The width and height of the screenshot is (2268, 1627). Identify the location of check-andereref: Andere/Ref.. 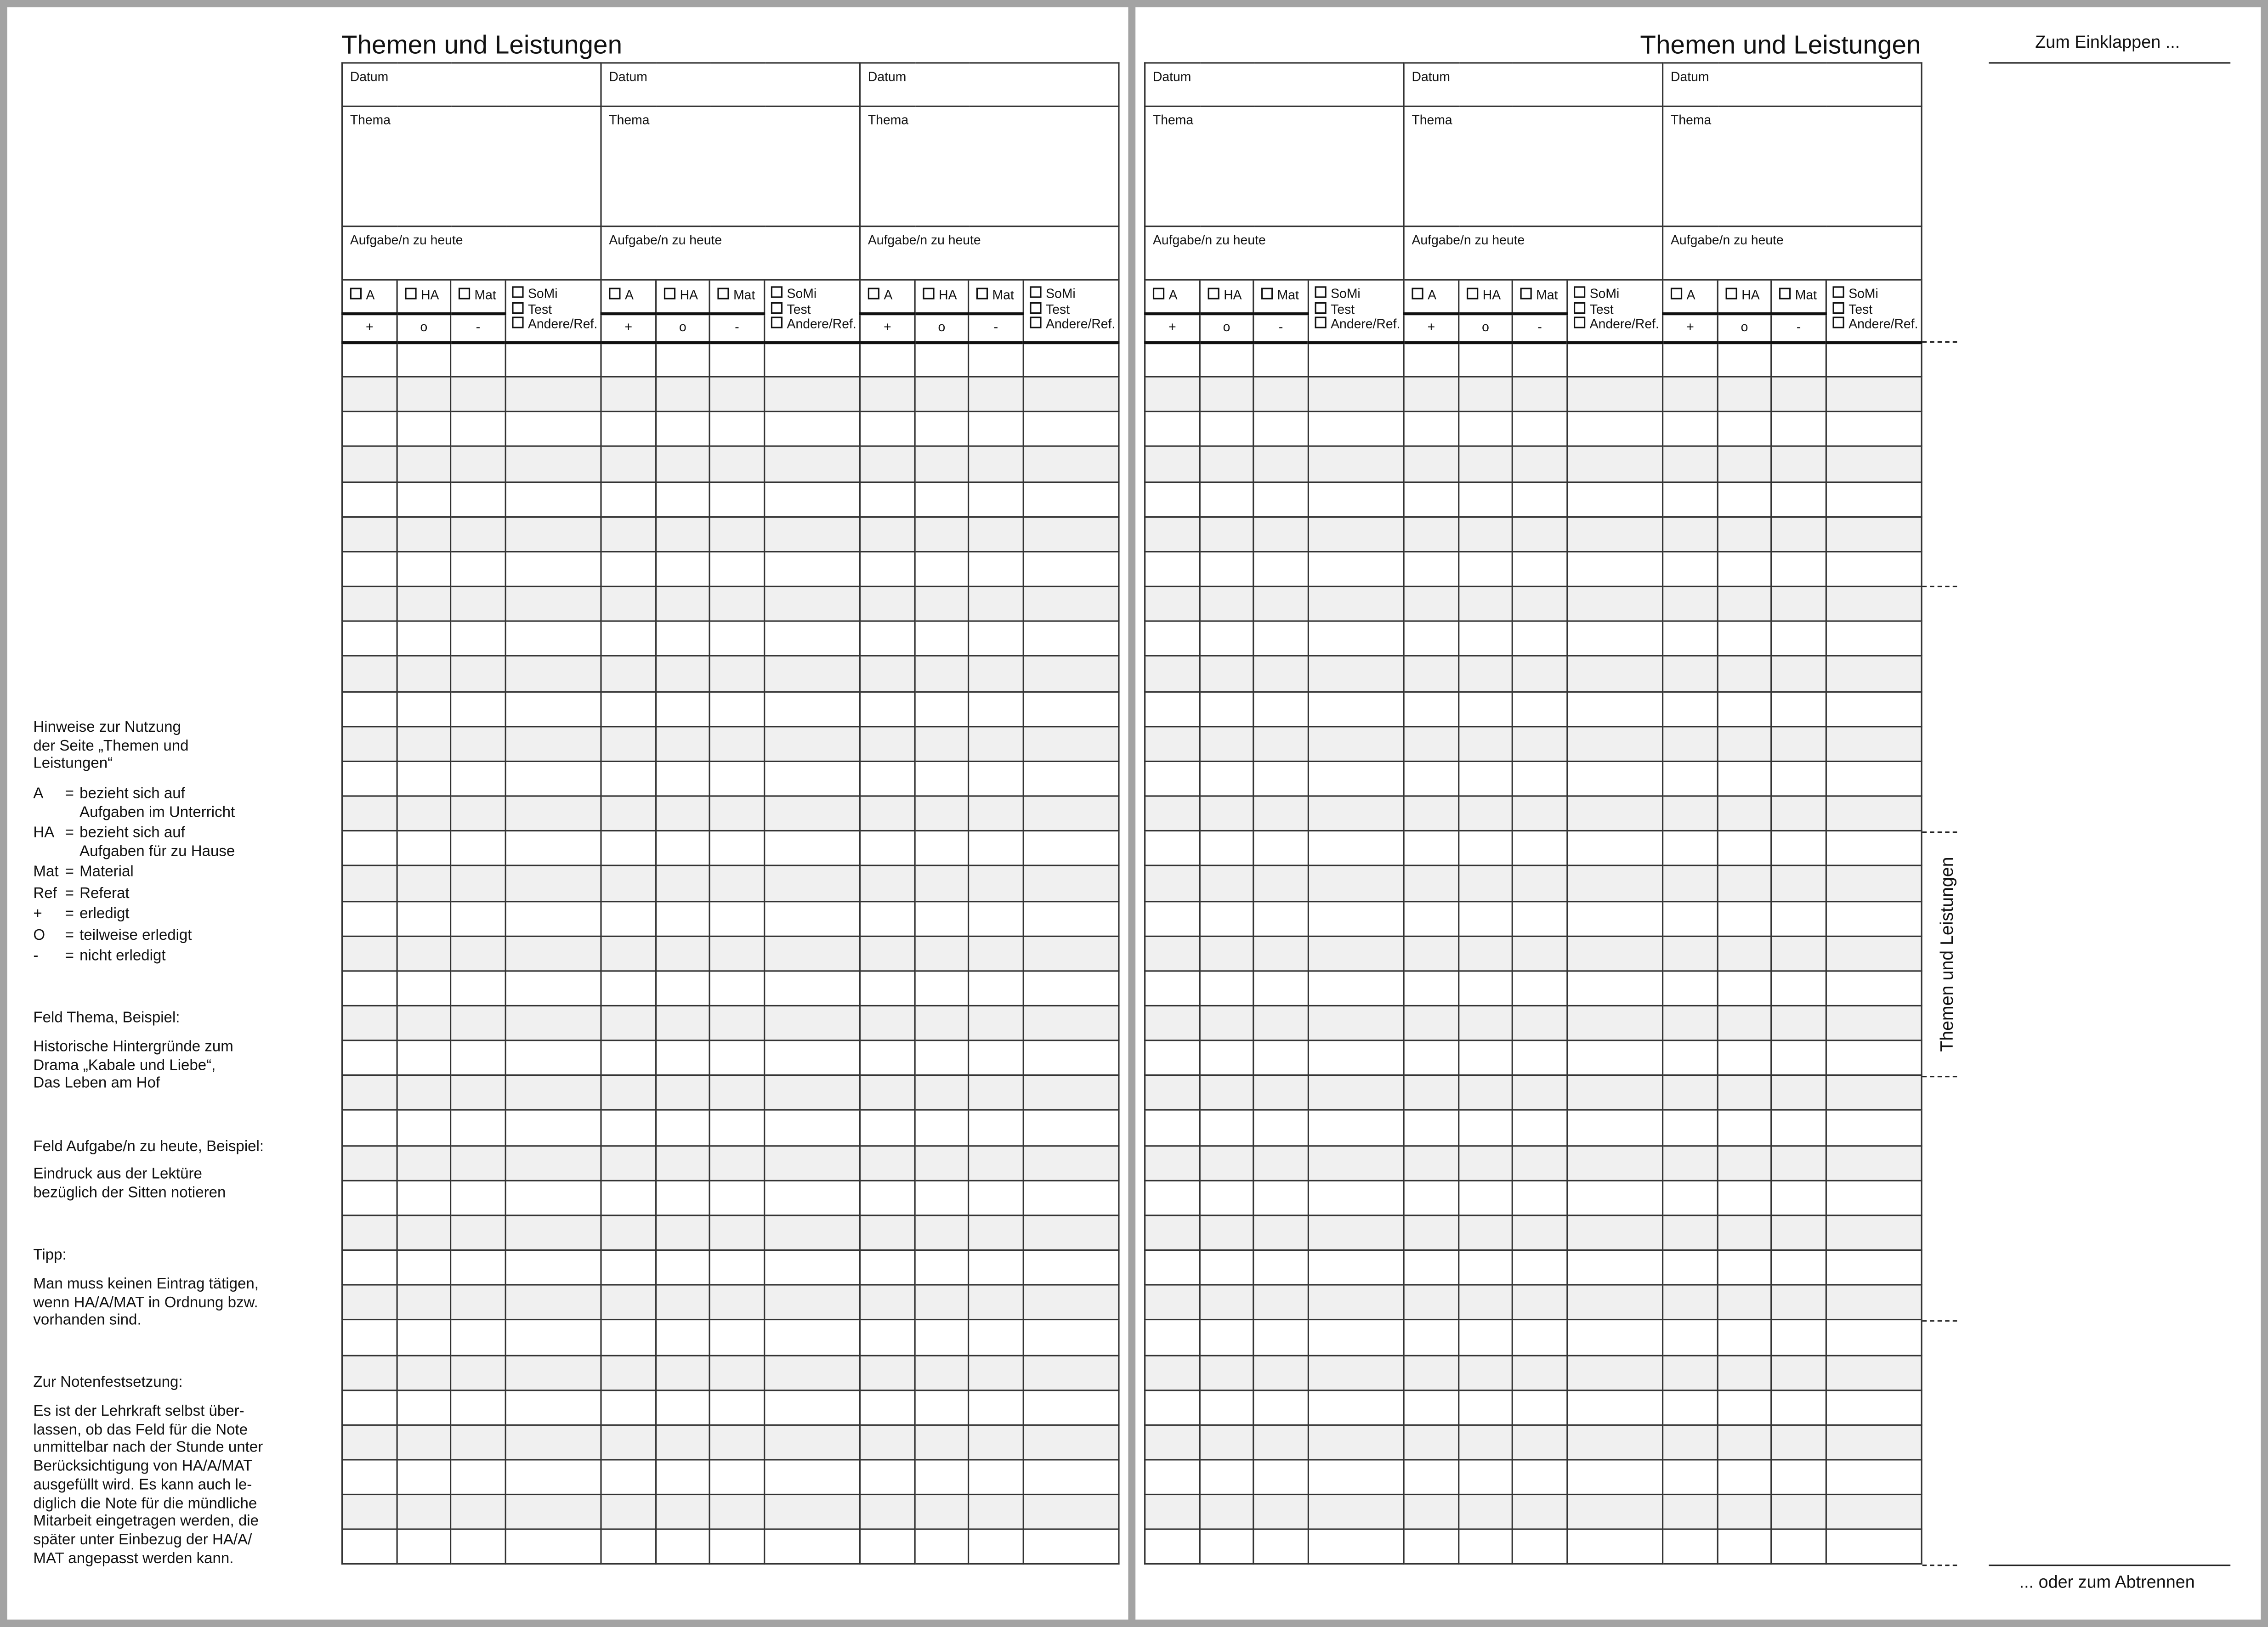
(1617, 324).